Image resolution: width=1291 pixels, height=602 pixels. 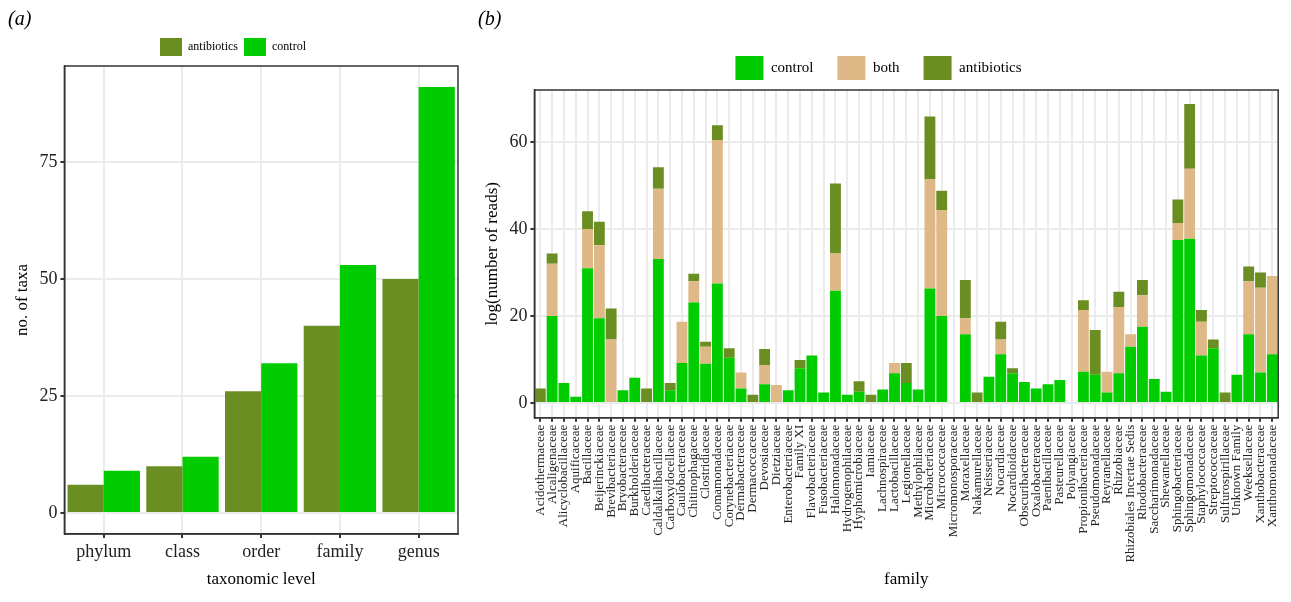 I want to click on y-axis-title: log(number of reads), so click(x=491, y=254).